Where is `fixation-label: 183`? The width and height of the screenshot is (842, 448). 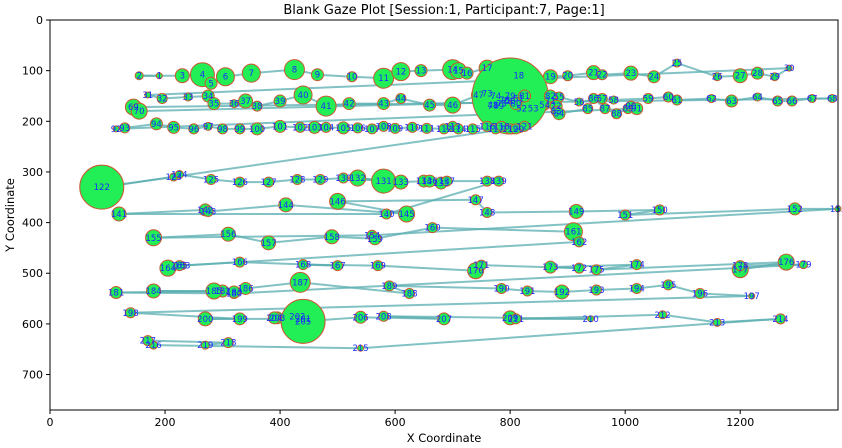 fixation-label: 183 is located at coordinates (234, 293).